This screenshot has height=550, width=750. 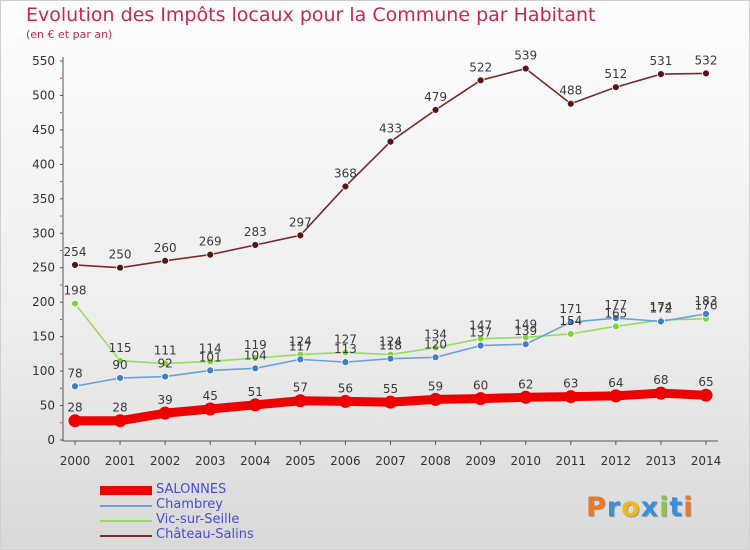 What do you see at coordinates (255, 461) in the screenshot?
I see `x-tick-label: 2004` at bounding box center [255, 461].